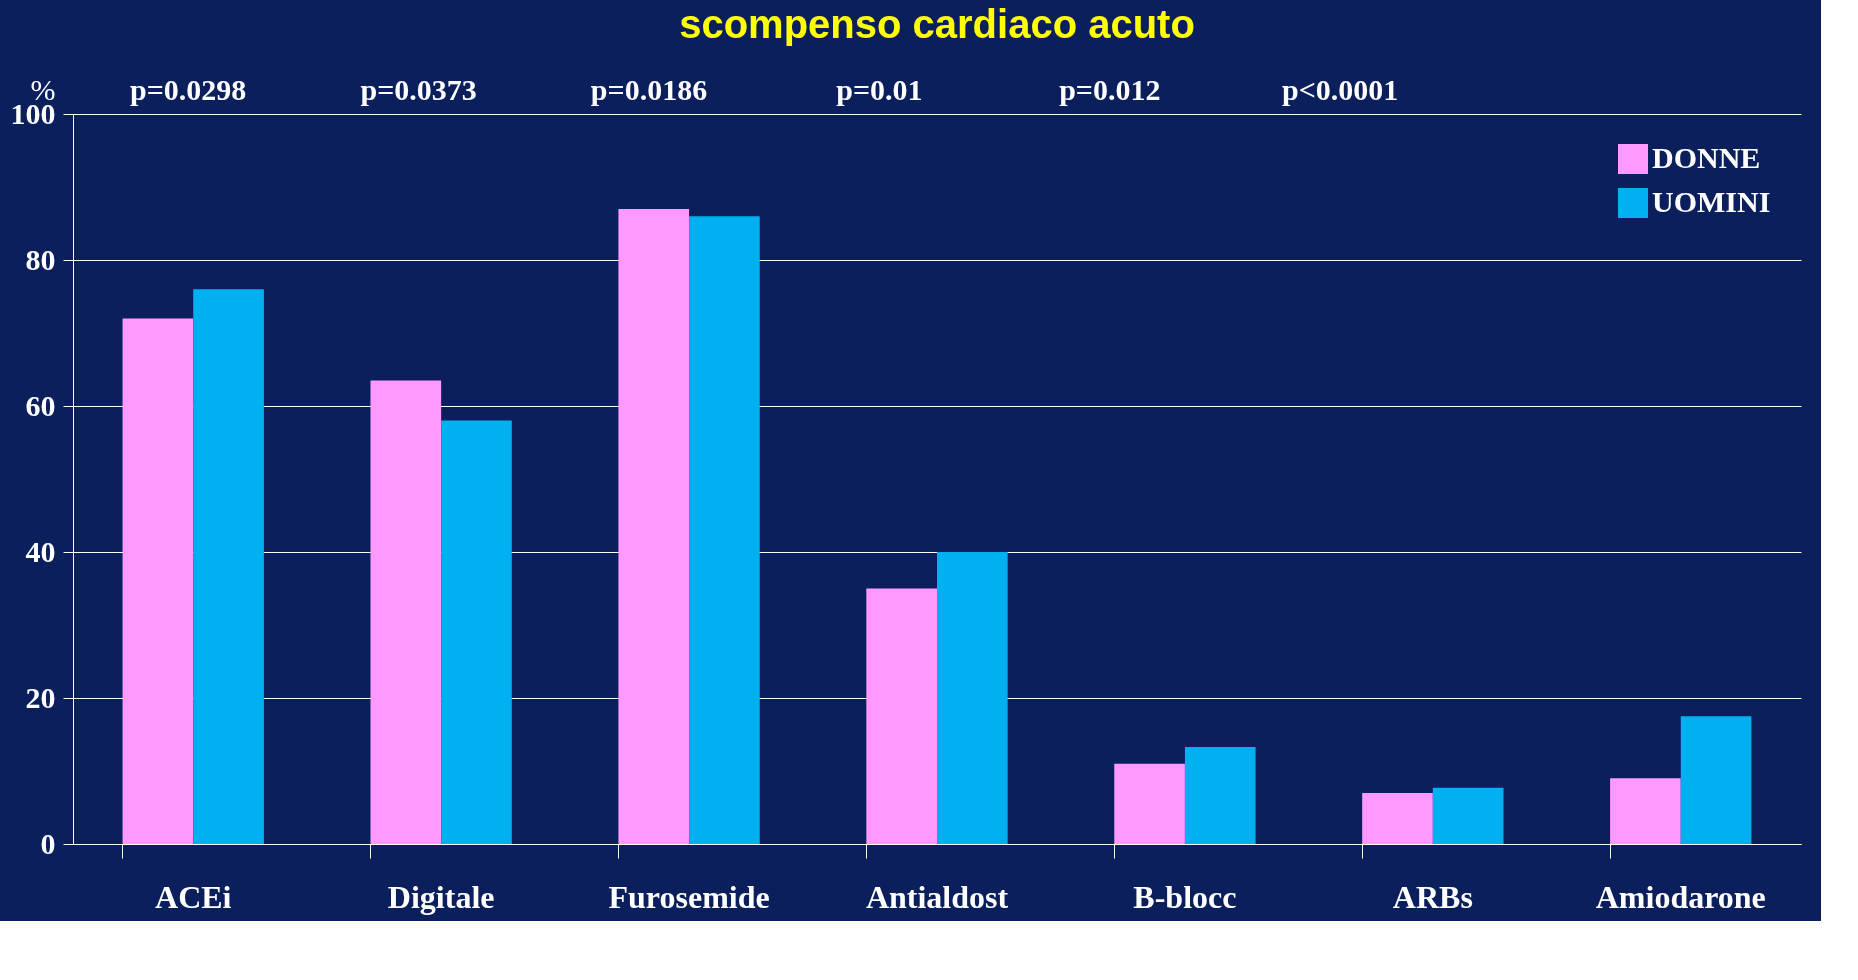  Describe the element at coordinates (1432, 896) in the screenshot. I see `x-tick-label: ARBs` at that location.